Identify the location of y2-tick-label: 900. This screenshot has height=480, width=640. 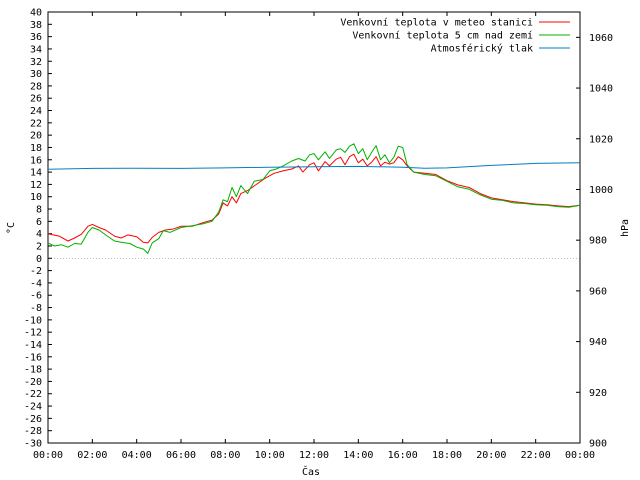
(598, 444).